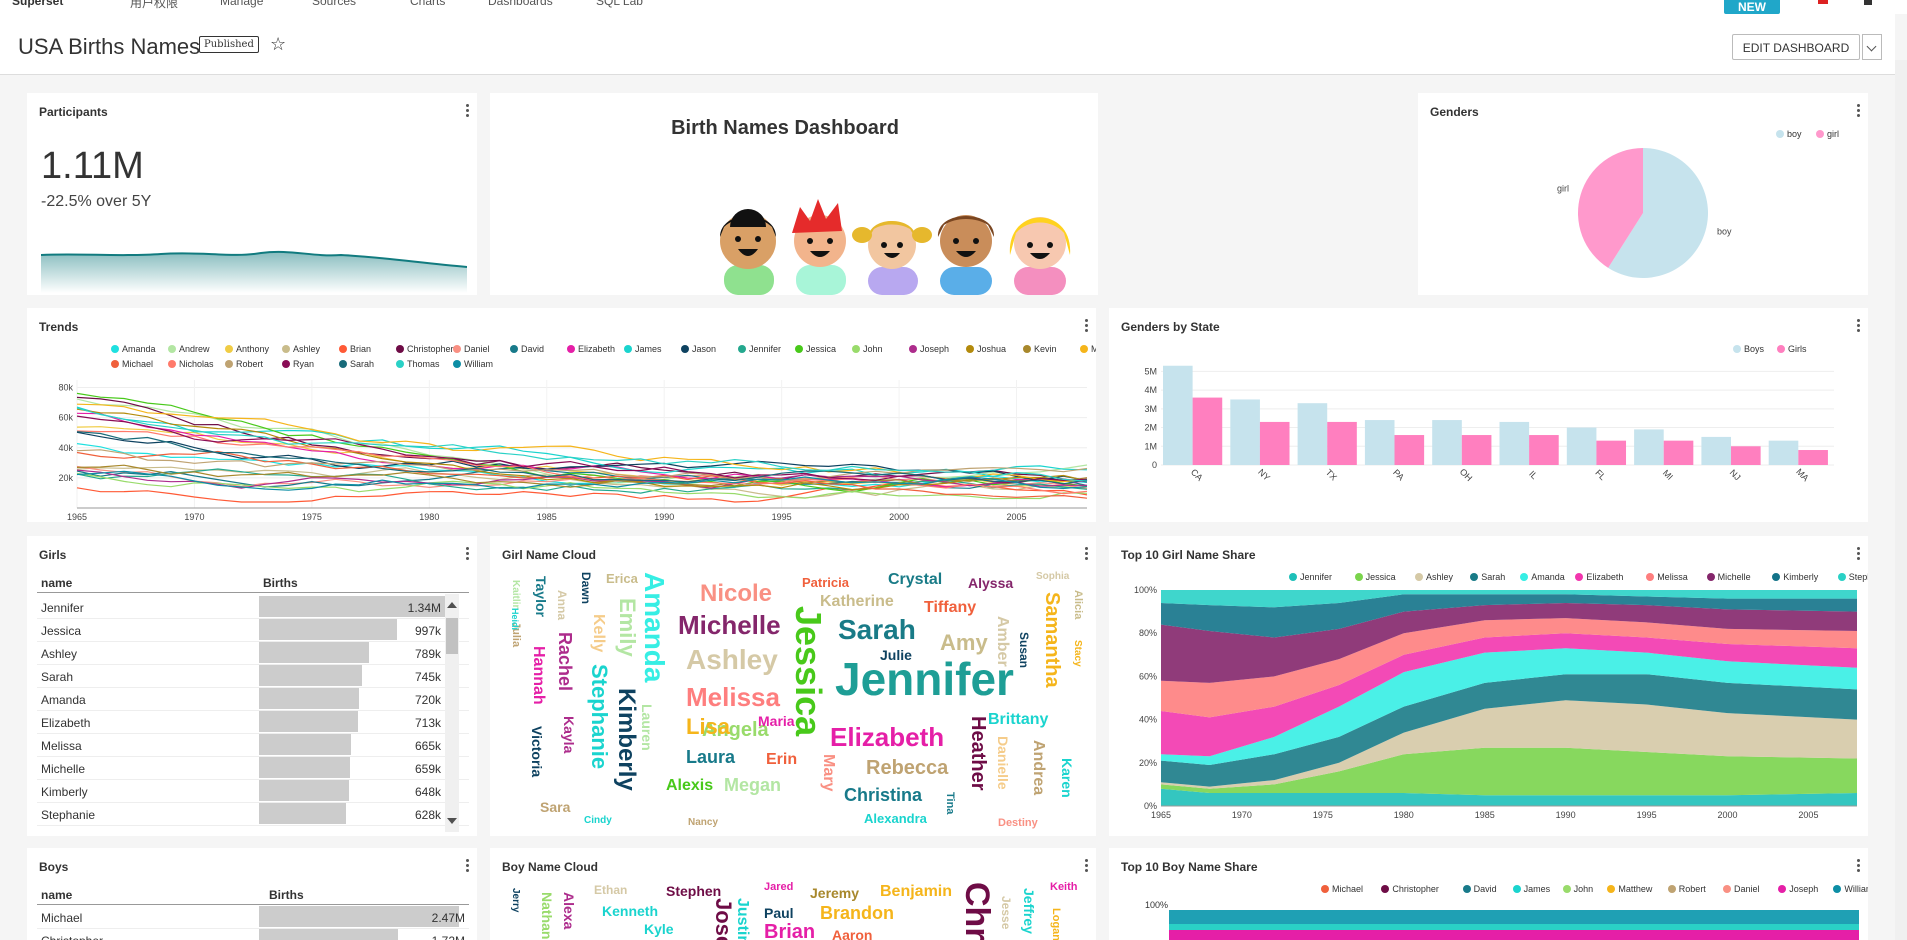 This screenshot has height=940, width=1907. Describe the element at coordinates (1686, 889) in the screenshot. I see `legend-item: Robert` at that location.